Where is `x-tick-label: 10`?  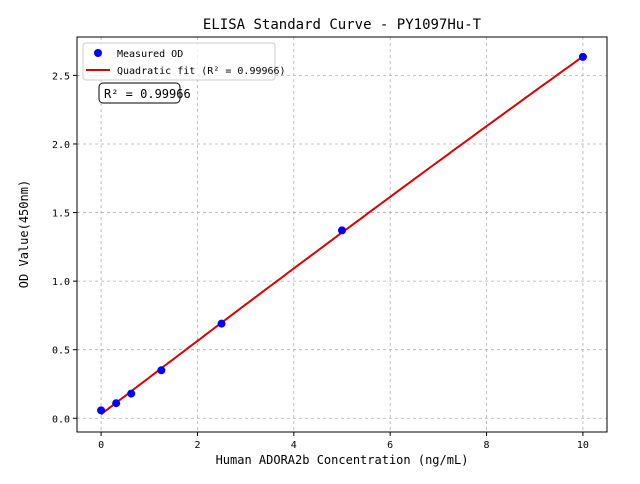 x-tick-label: 10 is located at coordinates (583, 445).